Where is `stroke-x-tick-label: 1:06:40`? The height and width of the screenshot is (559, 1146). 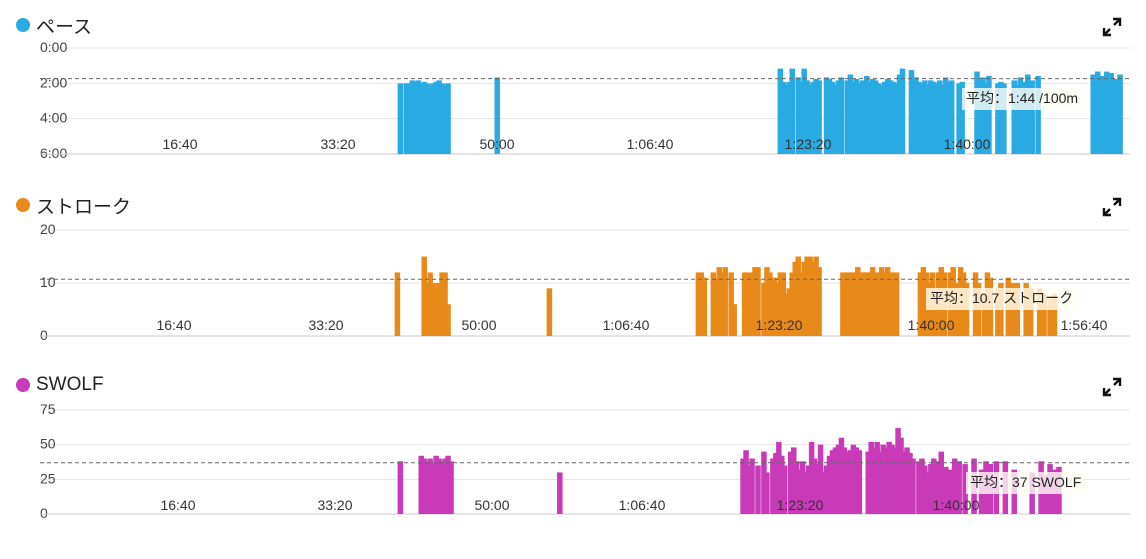 stroke-x-tick-label: 1:06:40 is located at coordinates (626, 325).